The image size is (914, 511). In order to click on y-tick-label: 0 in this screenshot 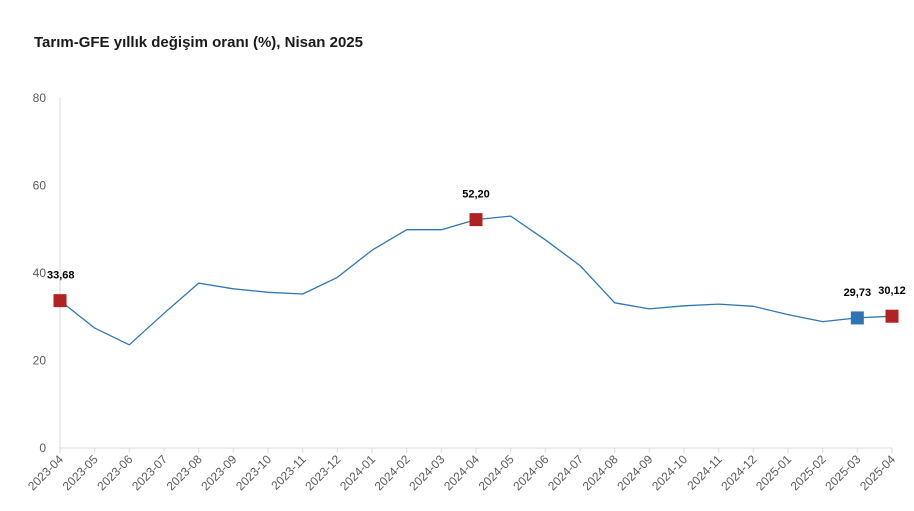, I will do `click(42, 448)`.